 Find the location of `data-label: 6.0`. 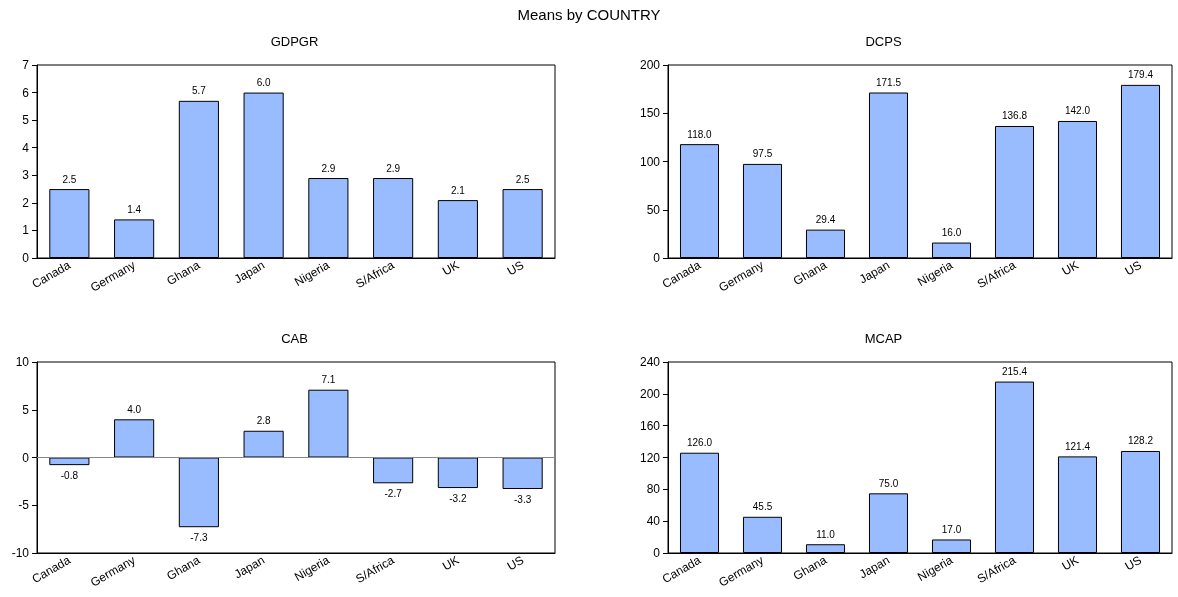

data-label: 6.0 is located at coordinates (264, 83).